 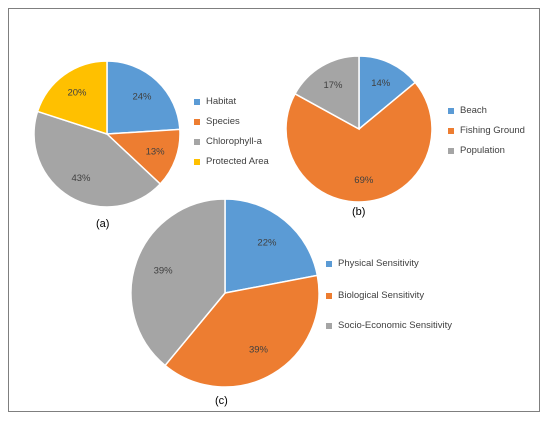 I want to click on pie-slice-protected-area, so click(x=72, y=98).